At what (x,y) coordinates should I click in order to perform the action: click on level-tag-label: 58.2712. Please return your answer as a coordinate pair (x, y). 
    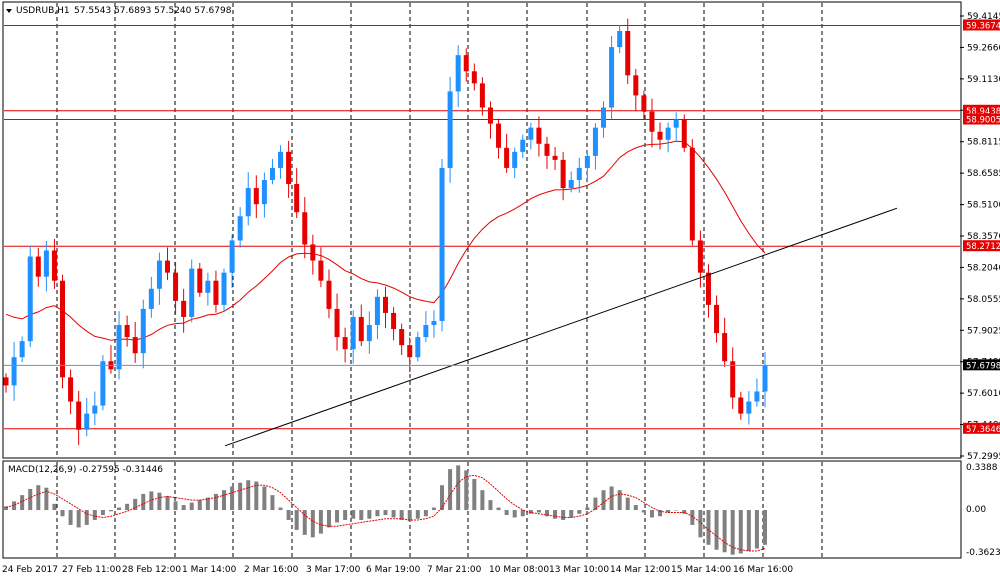
    Looking at the image, I should click on (983, 247).